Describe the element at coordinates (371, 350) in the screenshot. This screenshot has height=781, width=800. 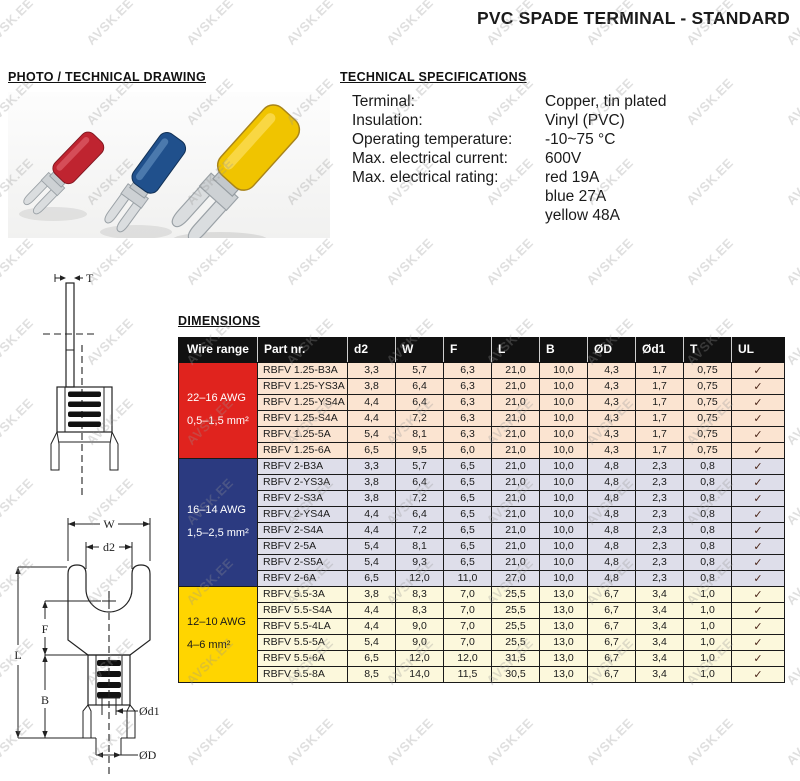
I see `column-header-d2: d2` at that location.